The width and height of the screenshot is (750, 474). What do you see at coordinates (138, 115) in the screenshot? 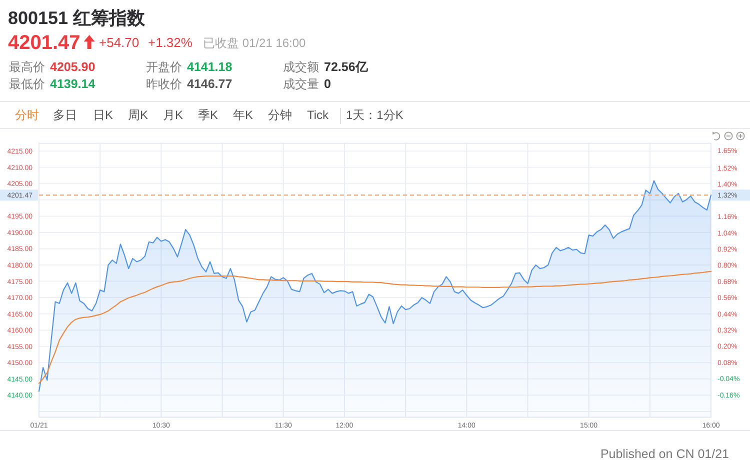
I see `text: 周K` at bounding box center [138, 115].